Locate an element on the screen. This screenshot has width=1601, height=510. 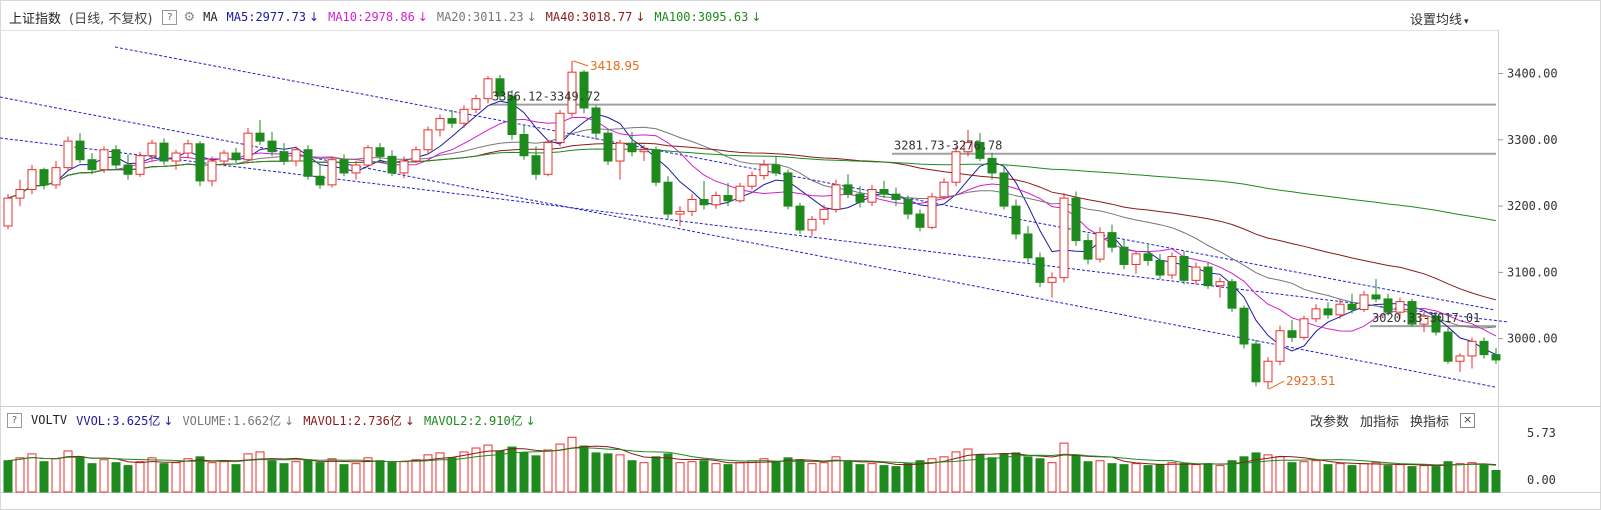
add-indicator-button: 加指标 is located at coordinates (1380, 422).